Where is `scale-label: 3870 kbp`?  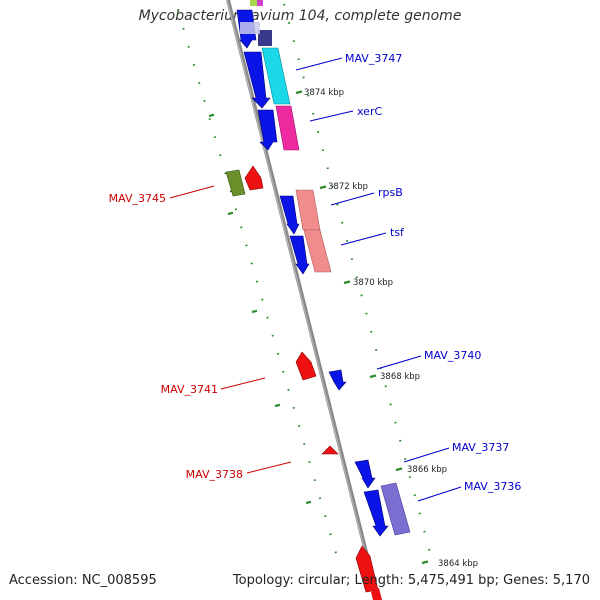 scale-label: 3870 kbp is located at coordinates (373, 283).